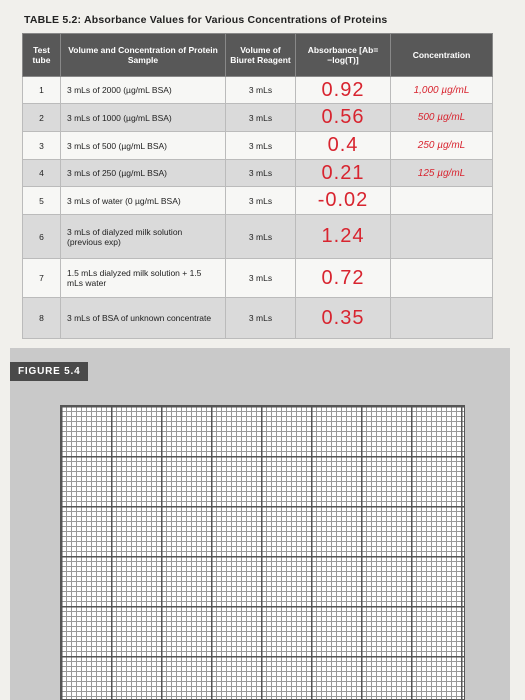 The image size is (525, 700). What do you see at coordinates (41, 145) in the screenshot?
I see `table-cell: 3` at bounding box center [41, 145].